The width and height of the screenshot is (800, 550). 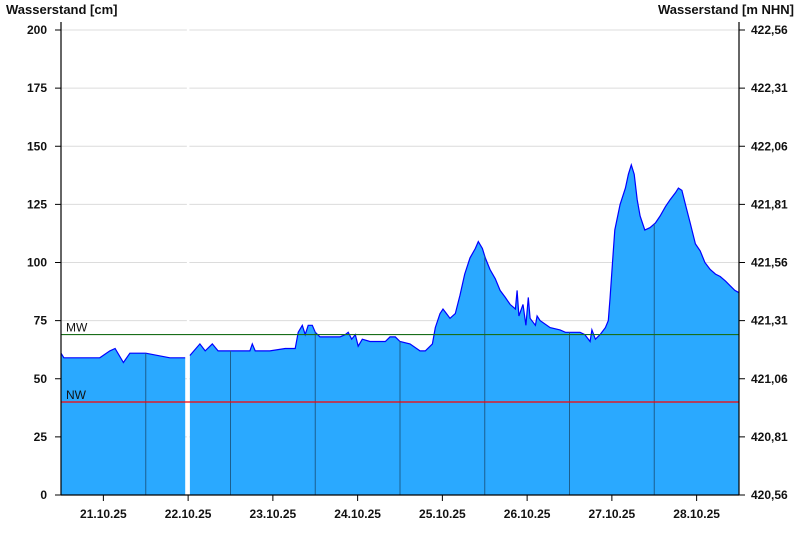 What do you see at coordinates (442, 514) in the screenshot?
I see `x-tick-label: 25.10.25` at bounding box center [442, 514].